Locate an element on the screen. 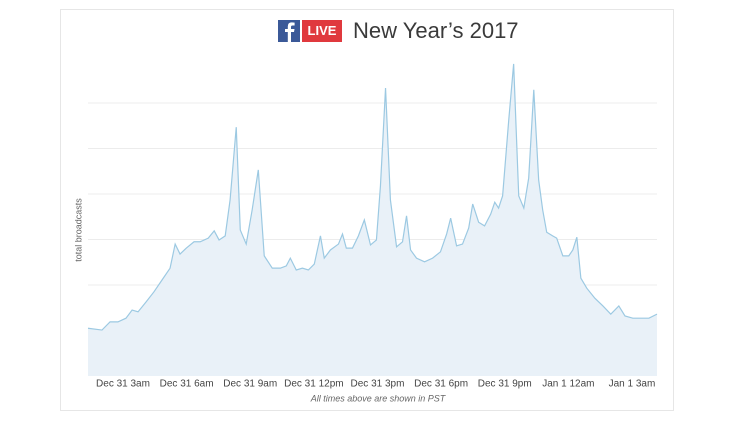 This screenshot has height=421, width=736. x-tick-label: Dec 31 9pm is located at coordinates (505, 384).